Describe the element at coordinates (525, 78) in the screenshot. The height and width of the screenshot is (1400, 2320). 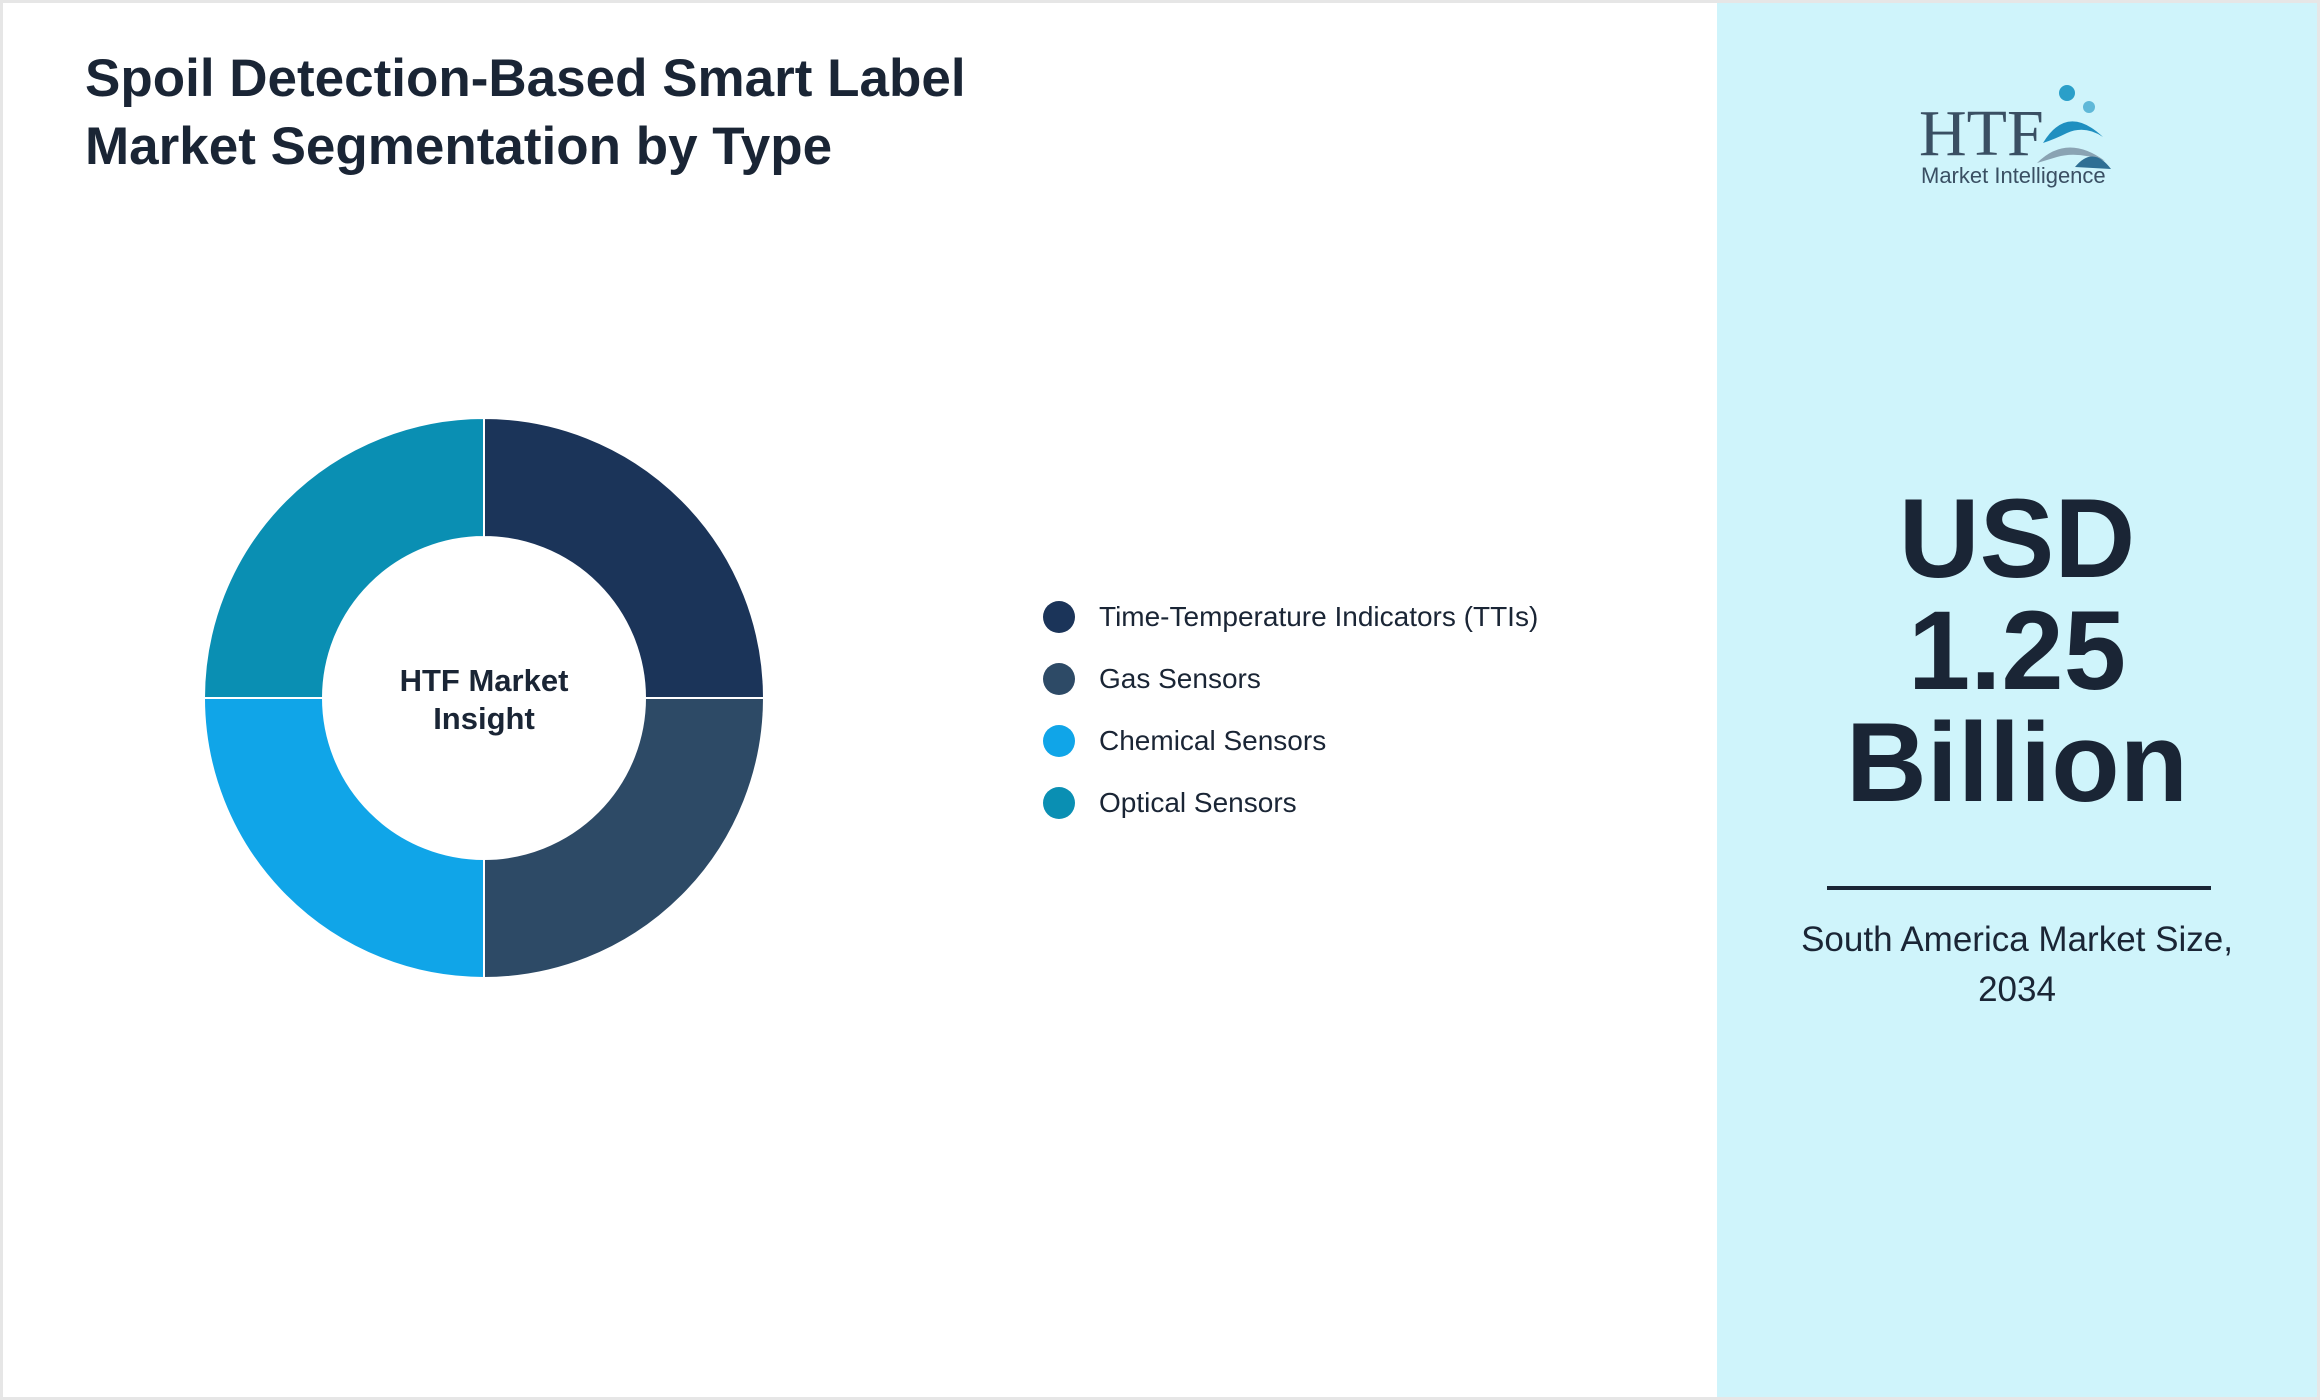
I see `title-line-1: Spoil Detection-Based Smart Label` at that location.